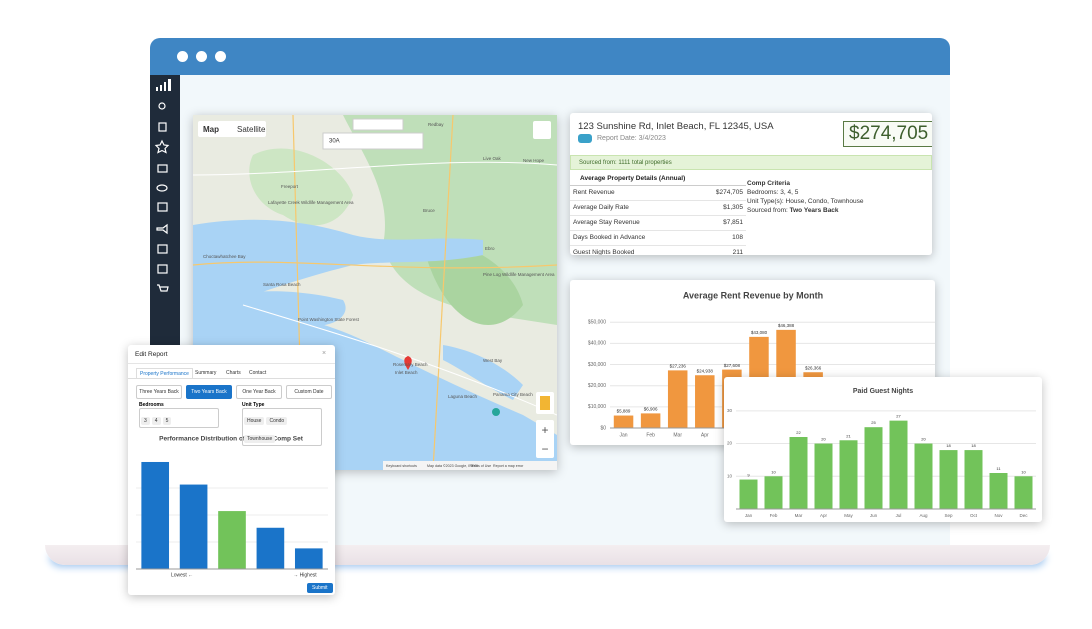  I want to click on unit-select: House Condo Townhouse, so click(282, 427).